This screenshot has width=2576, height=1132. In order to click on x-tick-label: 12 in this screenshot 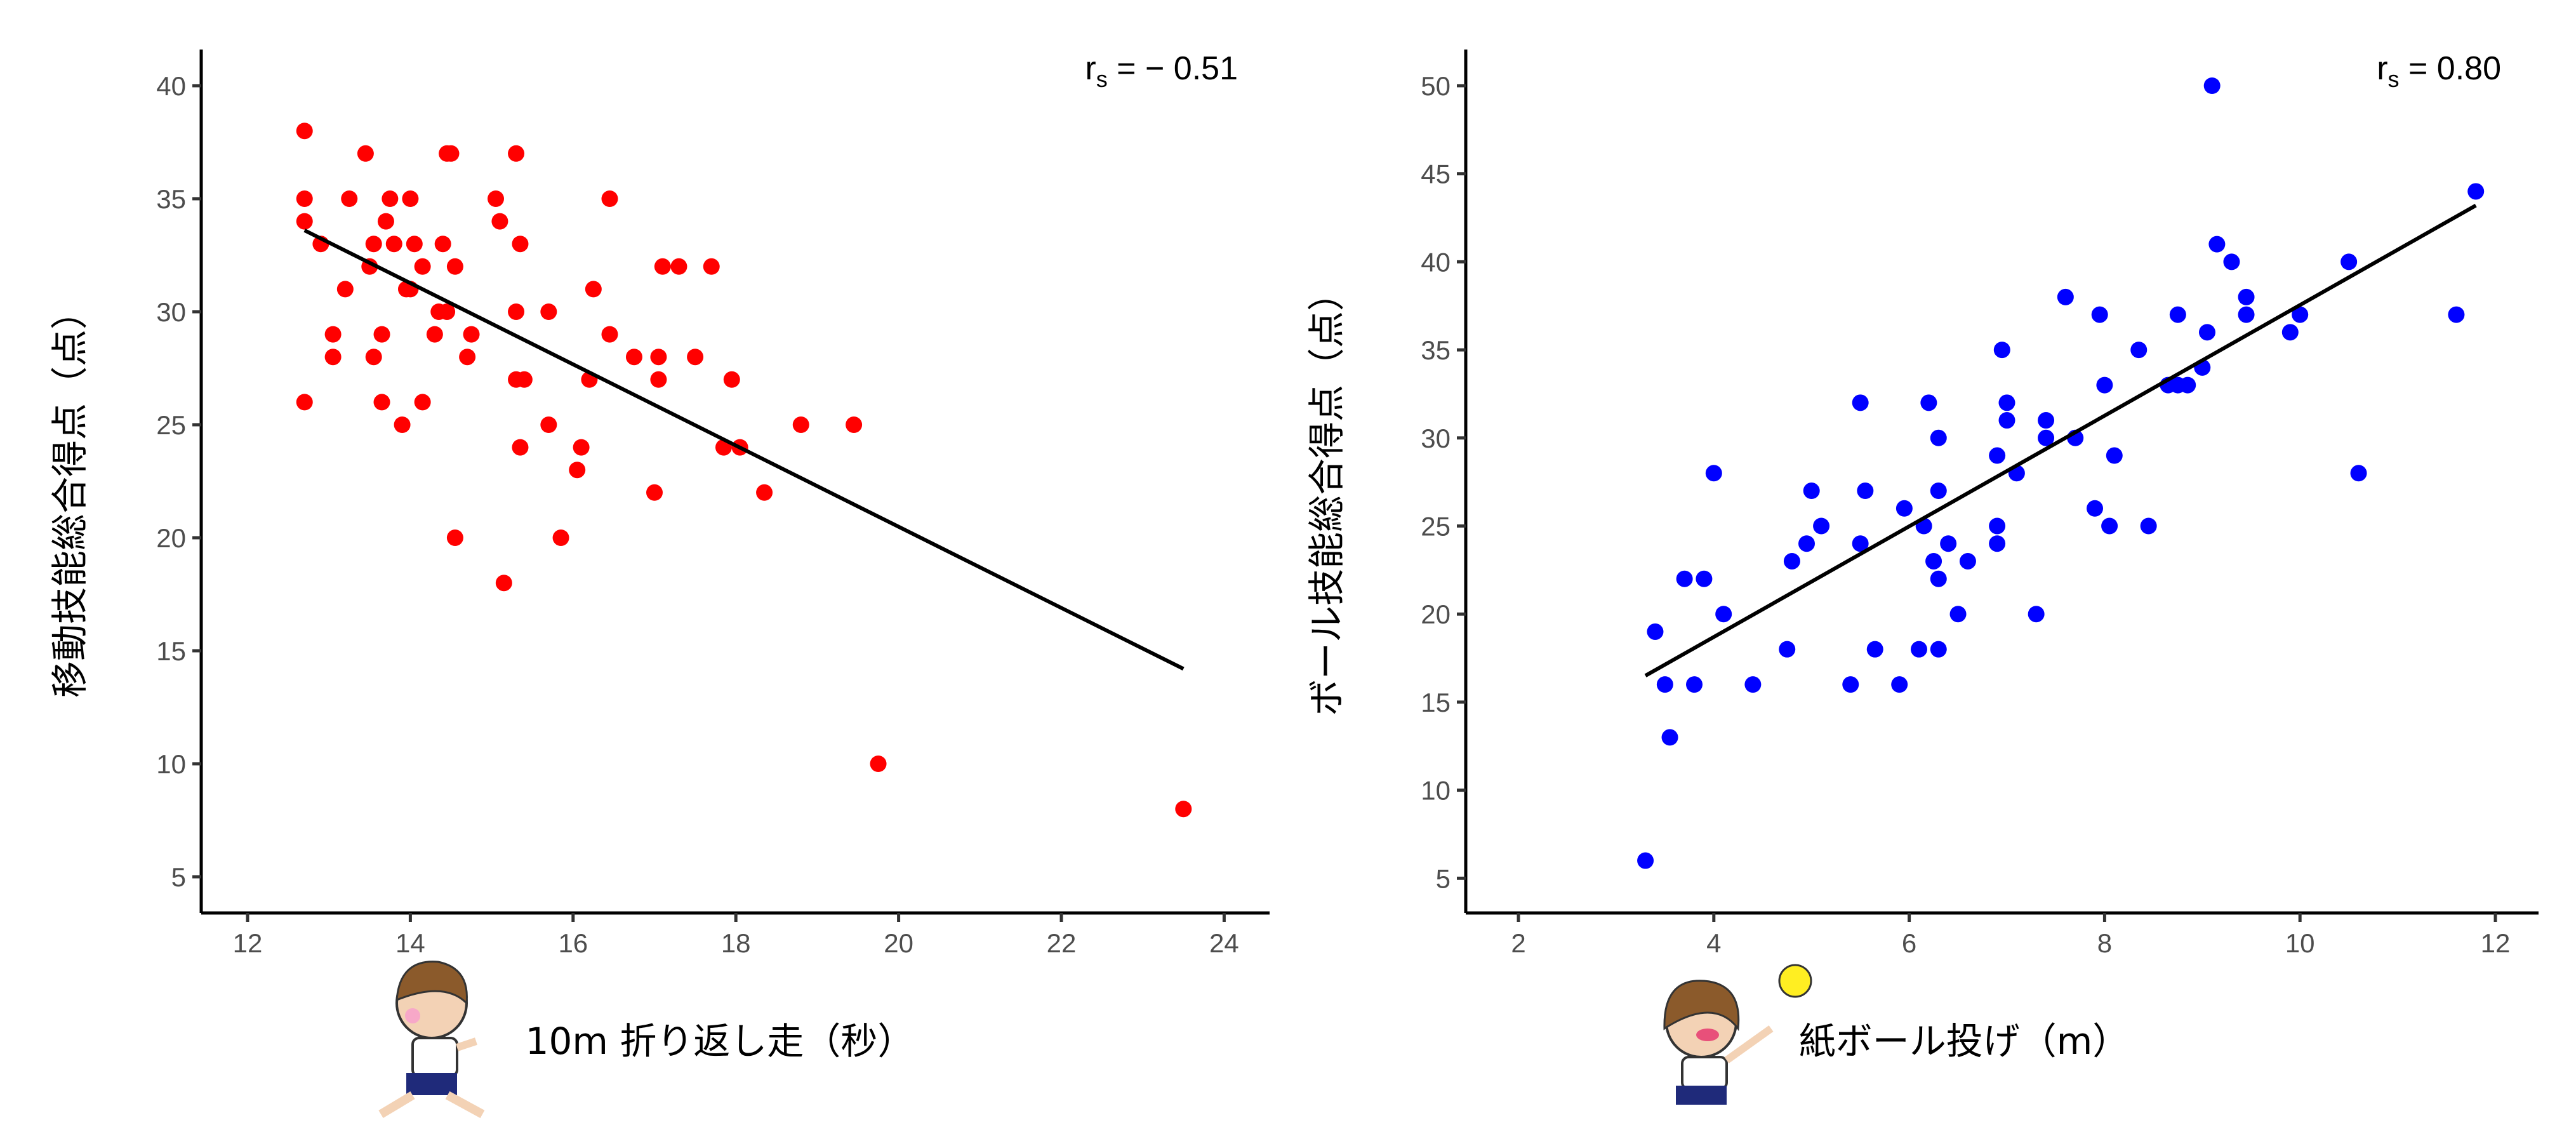, I will do `click(2496, 943)`.